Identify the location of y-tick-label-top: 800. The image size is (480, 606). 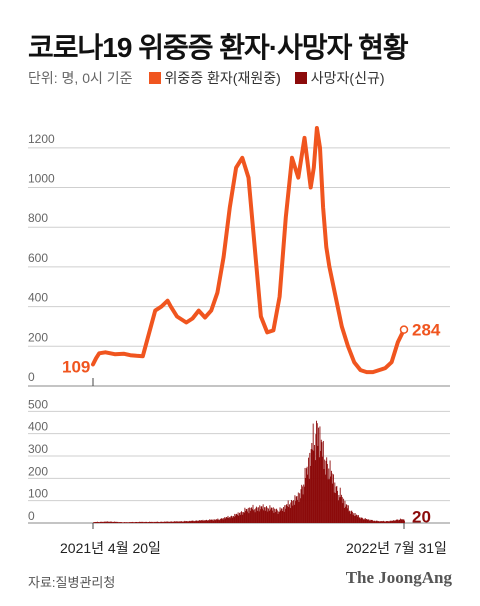
(38, 218).